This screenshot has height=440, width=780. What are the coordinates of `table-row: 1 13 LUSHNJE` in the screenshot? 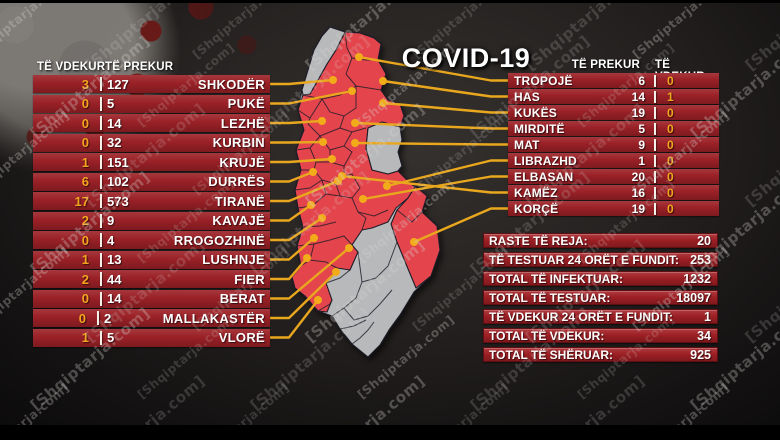 It's located at (151, 259).